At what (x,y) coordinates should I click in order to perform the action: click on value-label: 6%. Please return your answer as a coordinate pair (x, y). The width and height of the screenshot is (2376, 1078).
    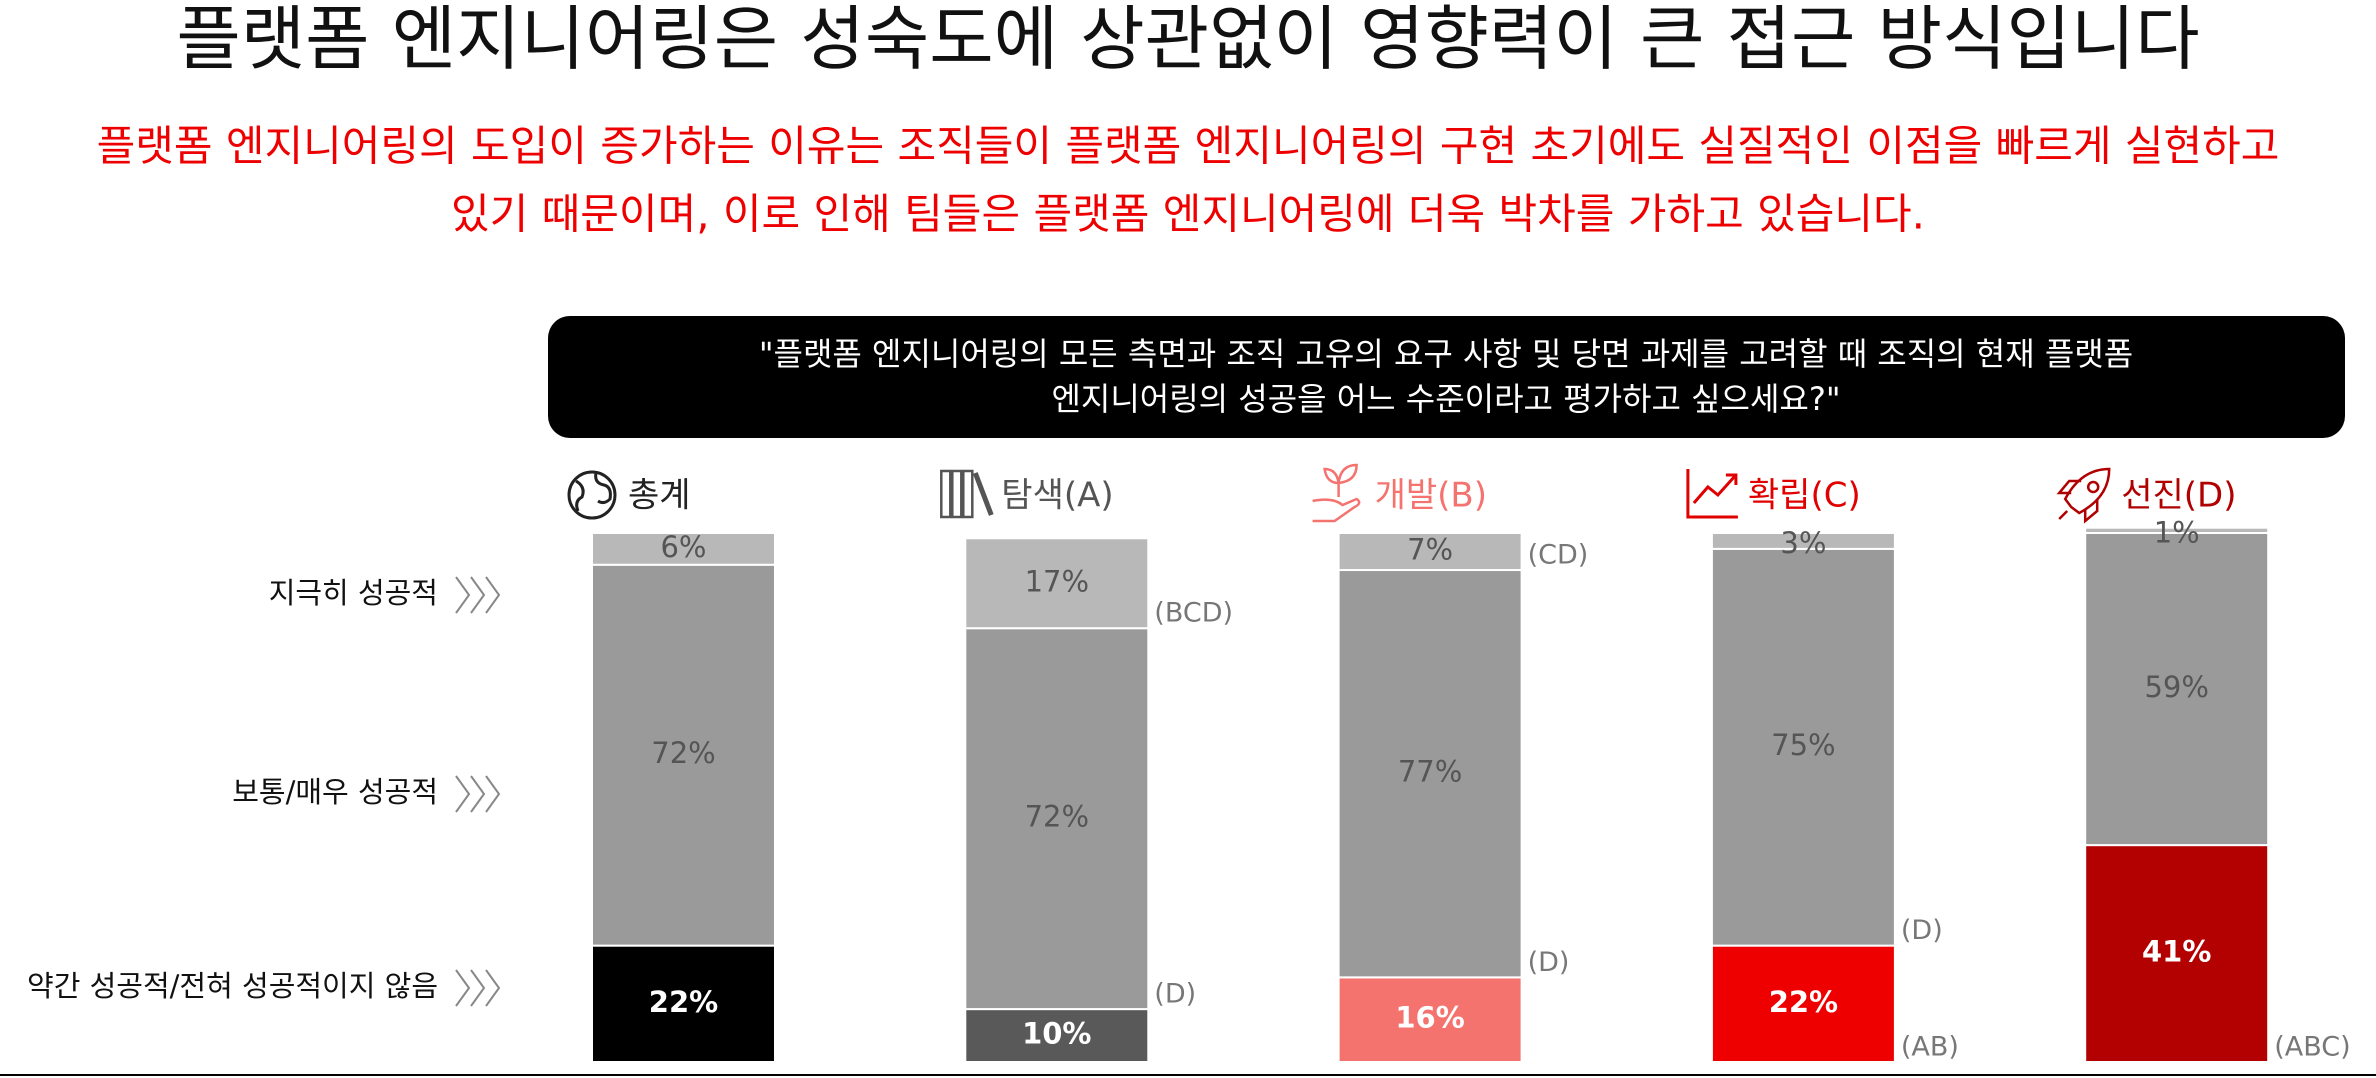
    Looking at the image, I should click on (683, 547).